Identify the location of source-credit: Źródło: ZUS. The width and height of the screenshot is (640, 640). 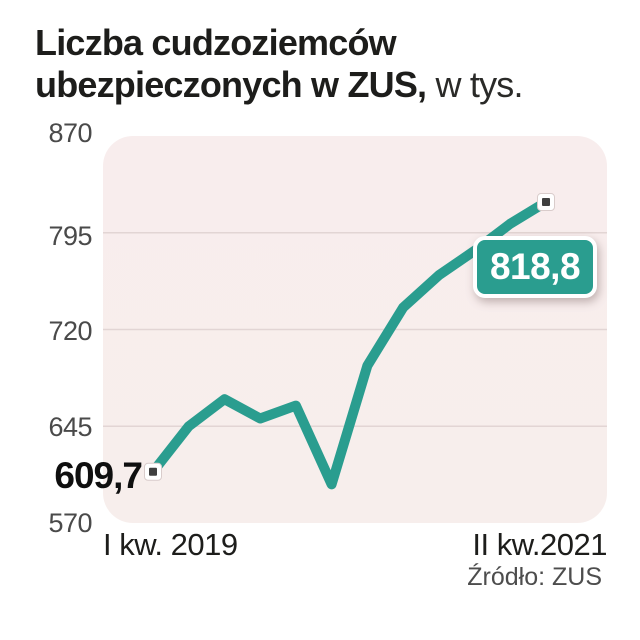
(534, 577).